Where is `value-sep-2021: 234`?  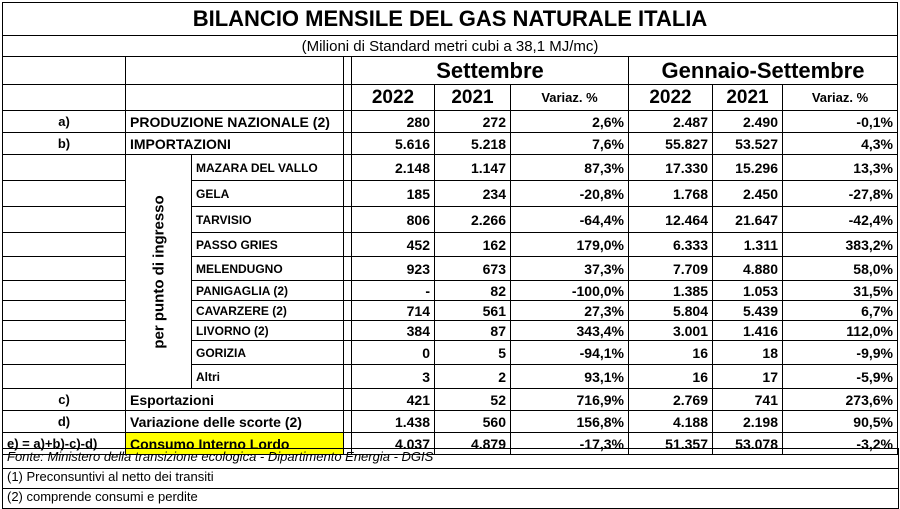 value-sep-2021: 234 is located at coordinates (472, 193).